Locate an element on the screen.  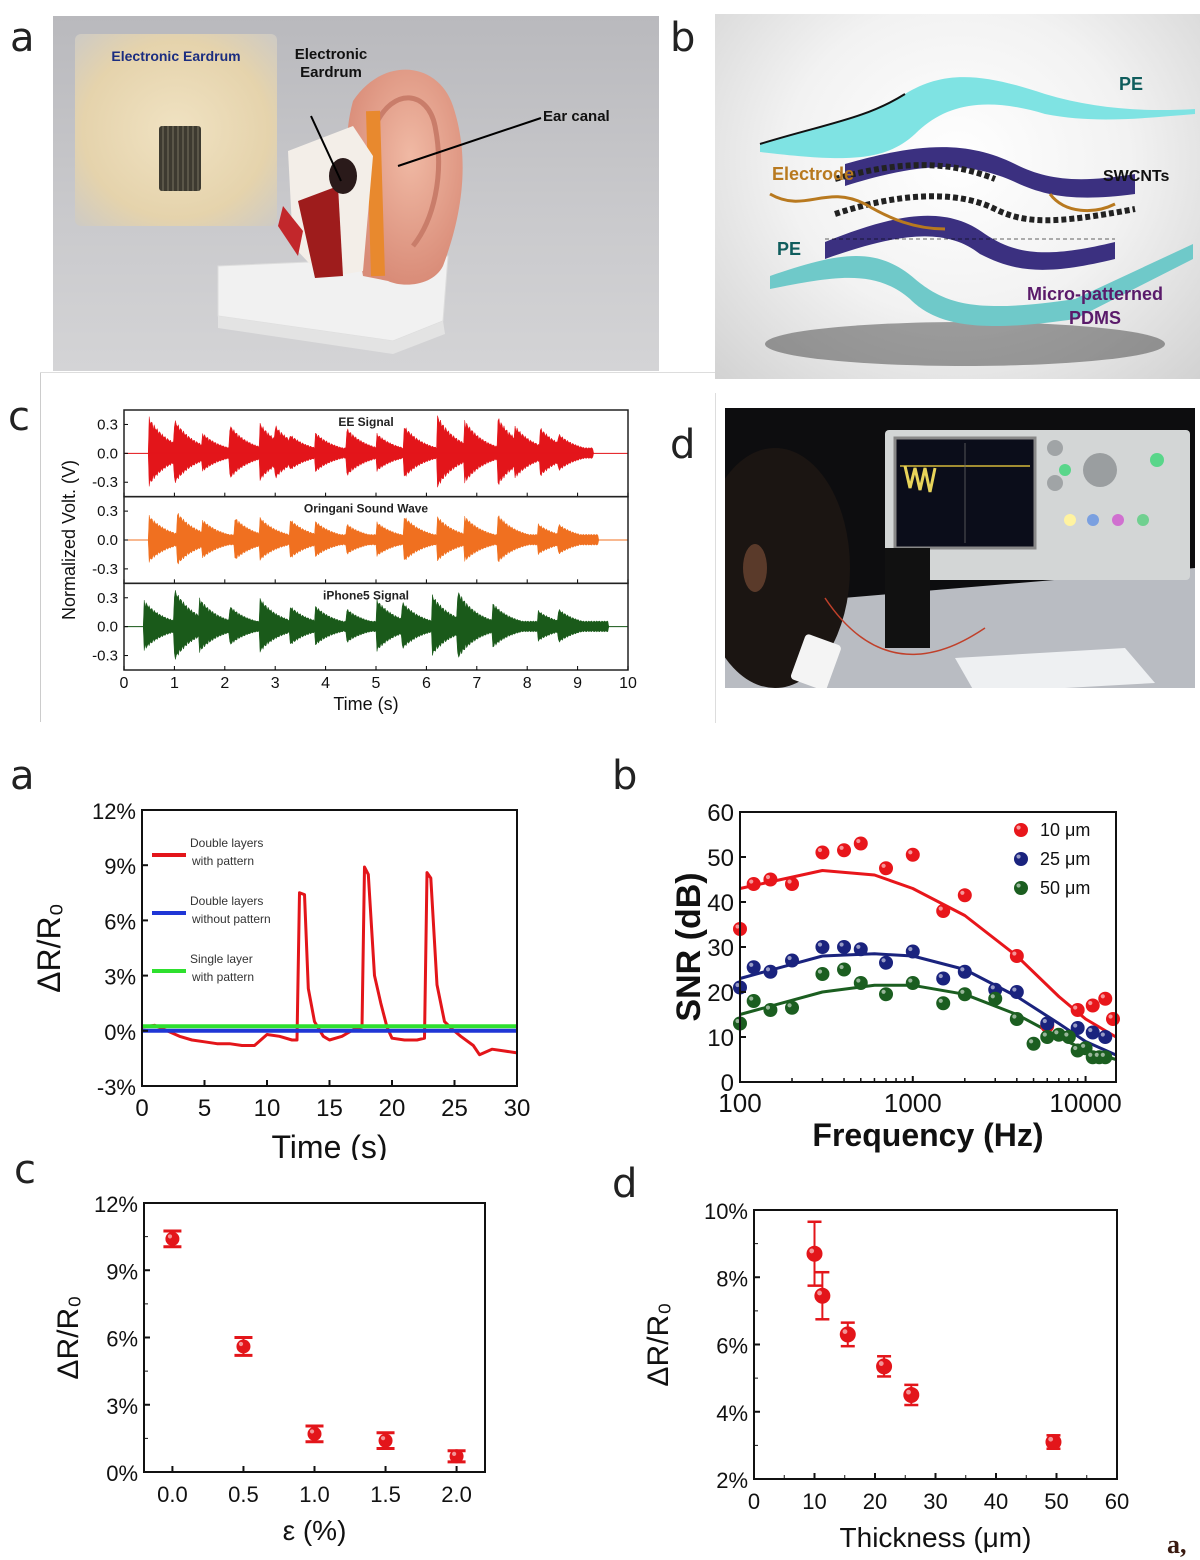
y-axis-label: ΔR/R₀ is located at coordinates (658, 1344).